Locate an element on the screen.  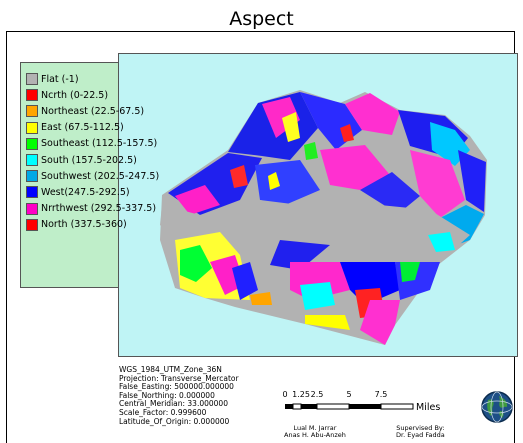
scale-tick-label: 1.25 is located at coordinates (301, 394).